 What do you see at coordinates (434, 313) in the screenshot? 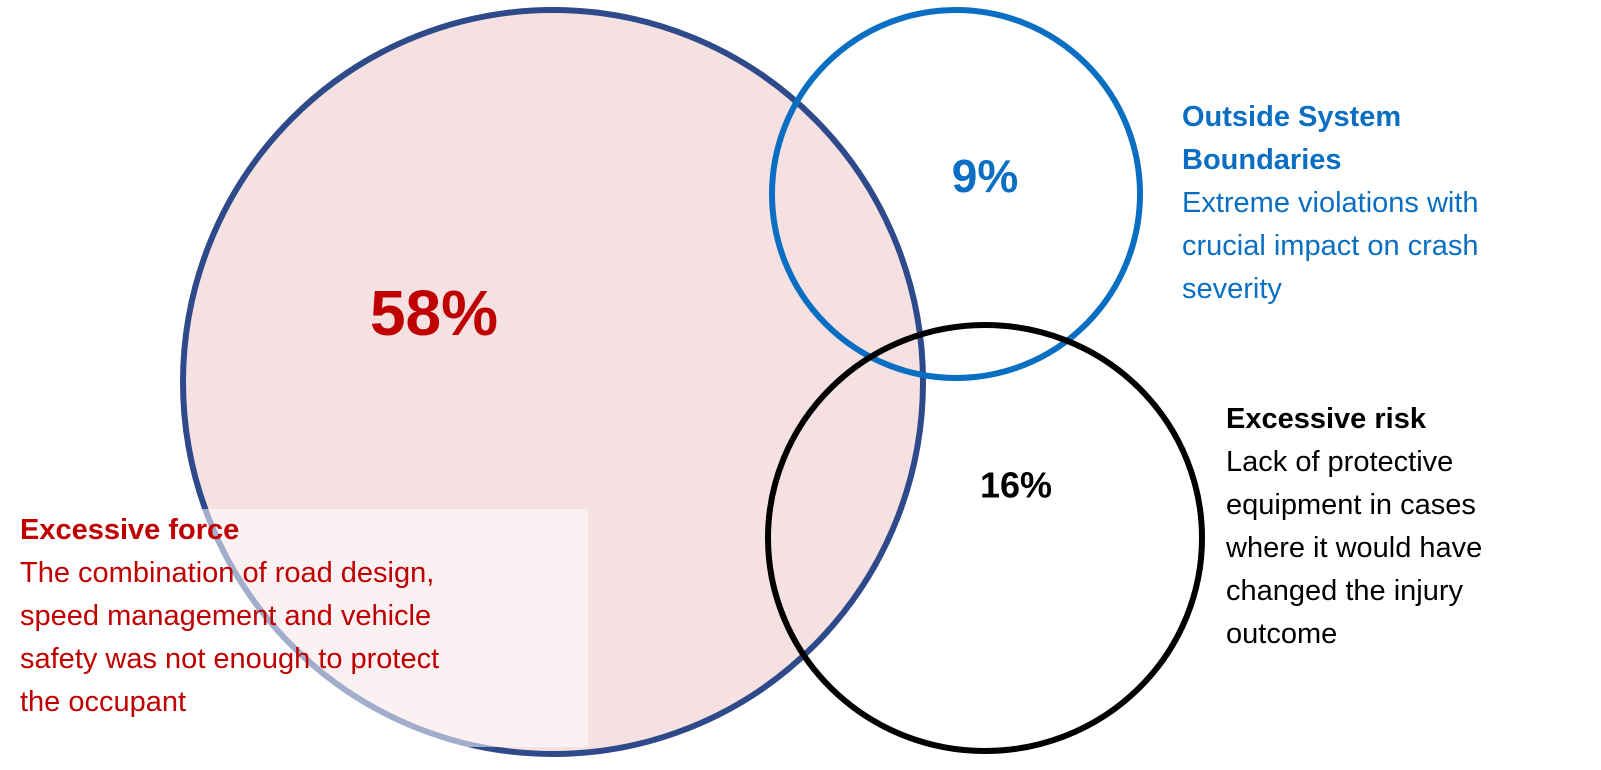
I see `excessive-force-percent: 58%` at bounding box center [434, 313].